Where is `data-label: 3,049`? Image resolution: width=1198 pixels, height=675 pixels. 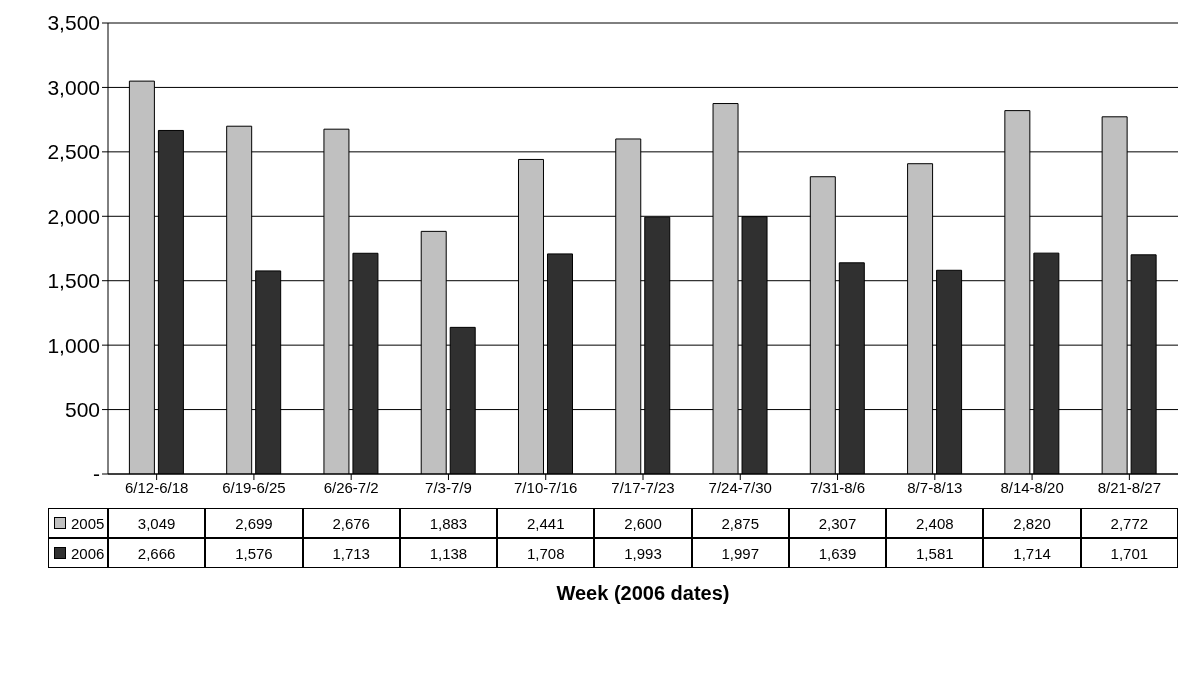
data-label: 3,049 is located at coordinates (157, 523).